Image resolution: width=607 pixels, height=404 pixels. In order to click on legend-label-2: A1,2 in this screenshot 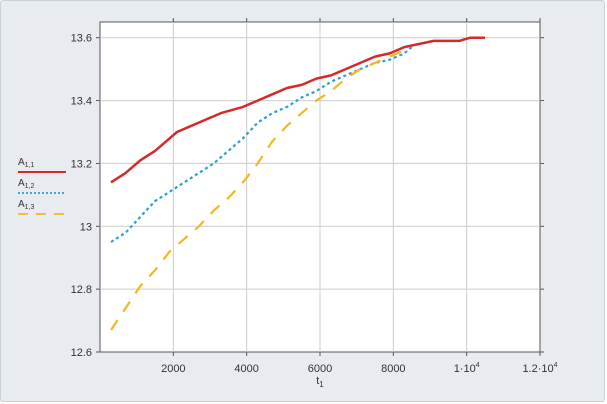, I will do `click(26, 184)`.